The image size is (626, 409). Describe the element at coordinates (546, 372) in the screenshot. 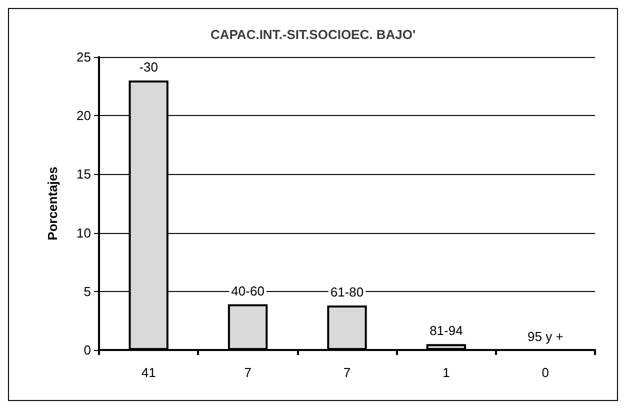

I see `x-tick-label: 0` at that location.